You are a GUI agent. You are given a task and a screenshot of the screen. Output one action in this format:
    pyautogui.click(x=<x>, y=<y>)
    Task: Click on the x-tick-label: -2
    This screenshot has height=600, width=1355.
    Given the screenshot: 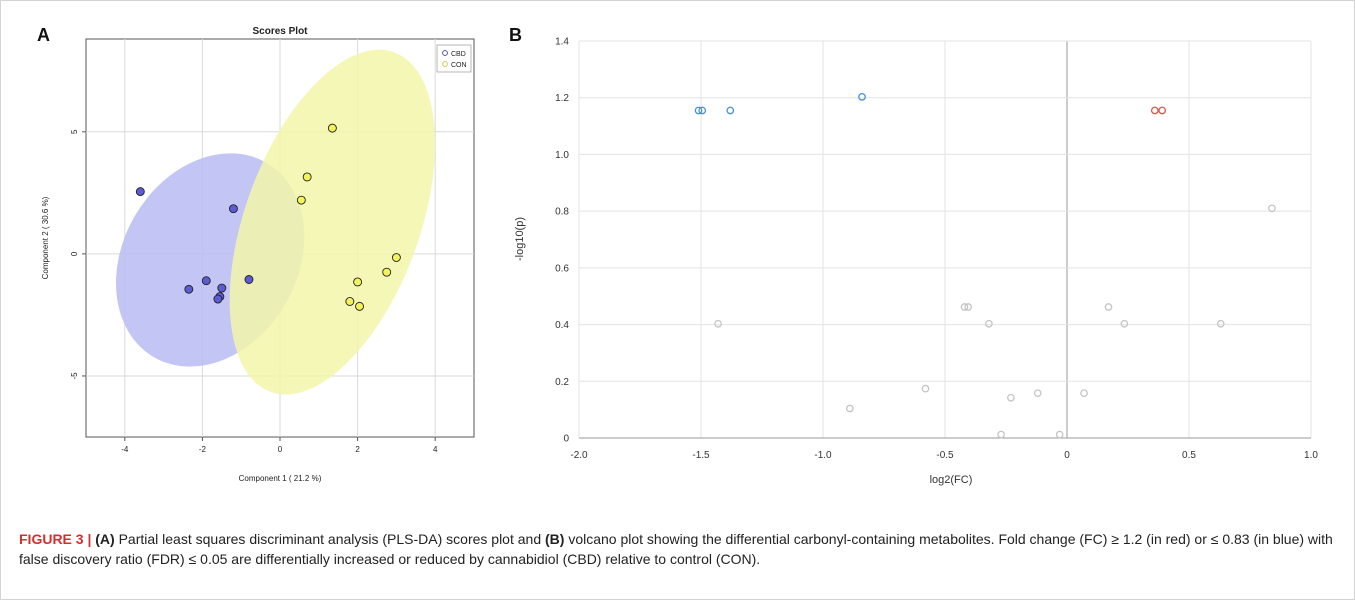 What is the action you would take?
    pyautogui.click(x=203, y=449)
    